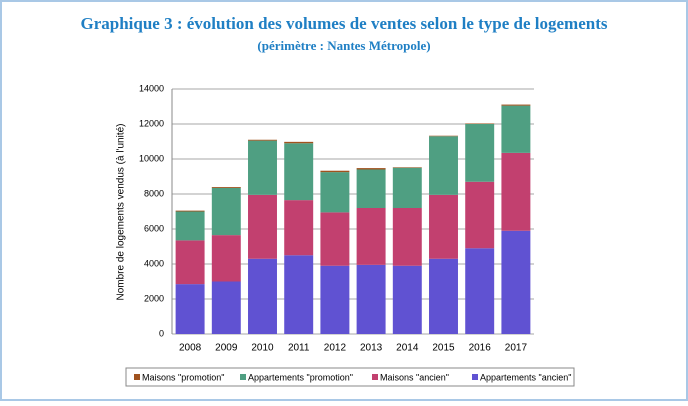 This screenshot has height=406, width=688. I want to click on y-tick-label: 6000, so click(154, 228).